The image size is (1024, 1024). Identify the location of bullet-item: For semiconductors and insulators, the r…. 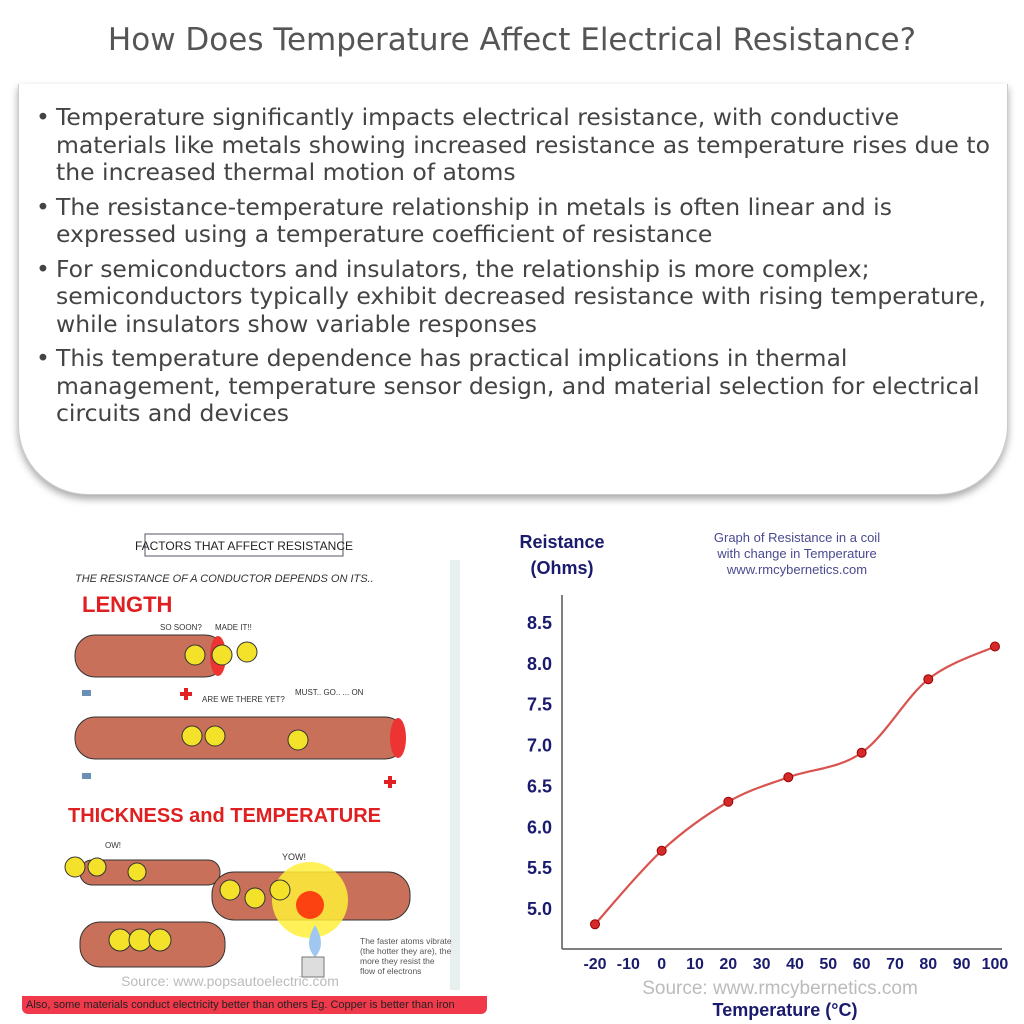
(512, 297).